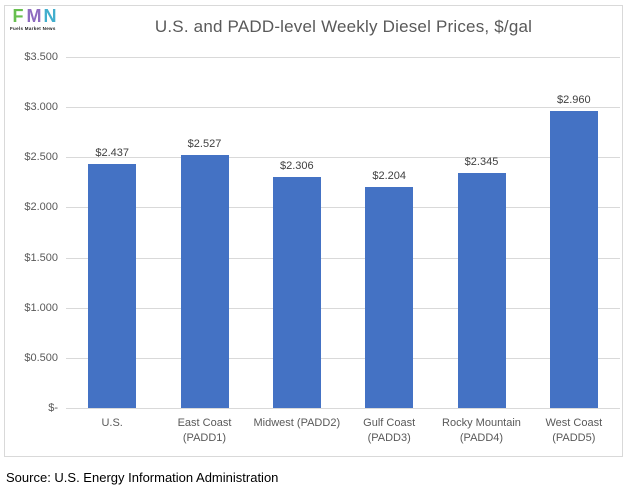 The image size is (639, 499). What do you see at coordinates (41, 257) in the screenshot?
I see `y-axis-tick-label: $1.500` at bounding box center [41, 257].